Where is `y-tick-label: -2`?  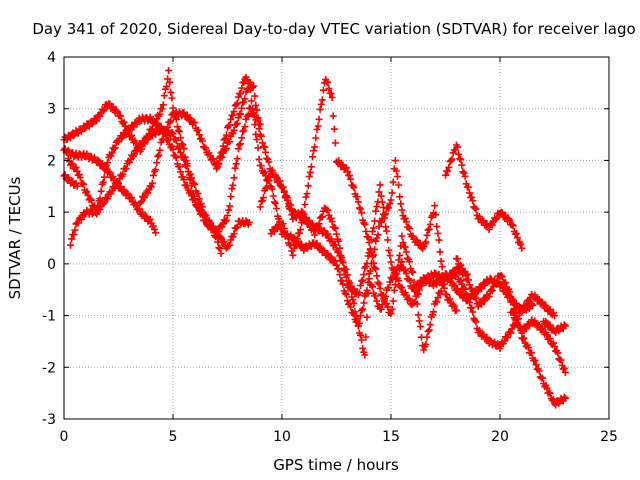
y-tick-label: -2 is located at coordinates (49, 368).